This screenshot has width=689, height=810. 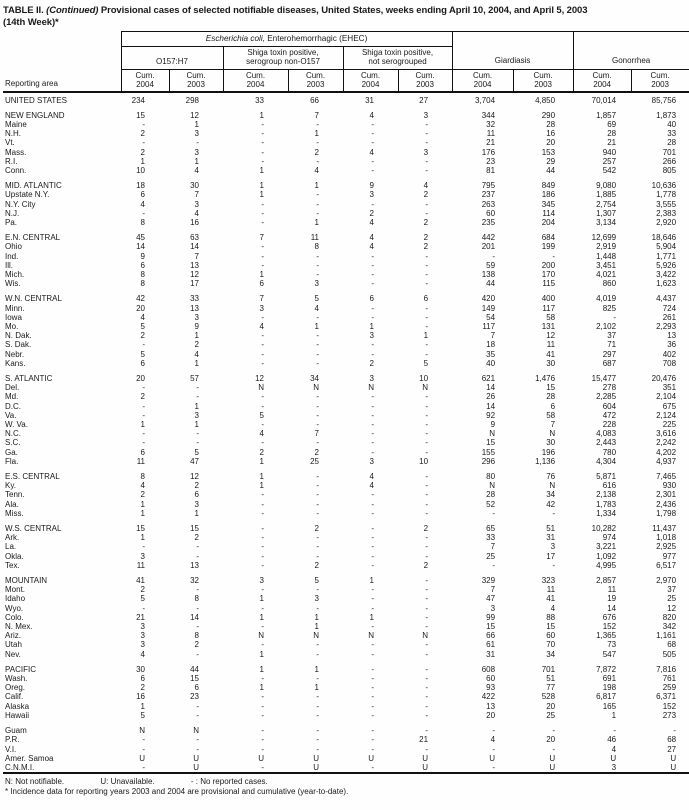 What do you see at coordinates (552, 758) in the screenshot?
I see `value-cell: U` at bounding box center [552, 758].